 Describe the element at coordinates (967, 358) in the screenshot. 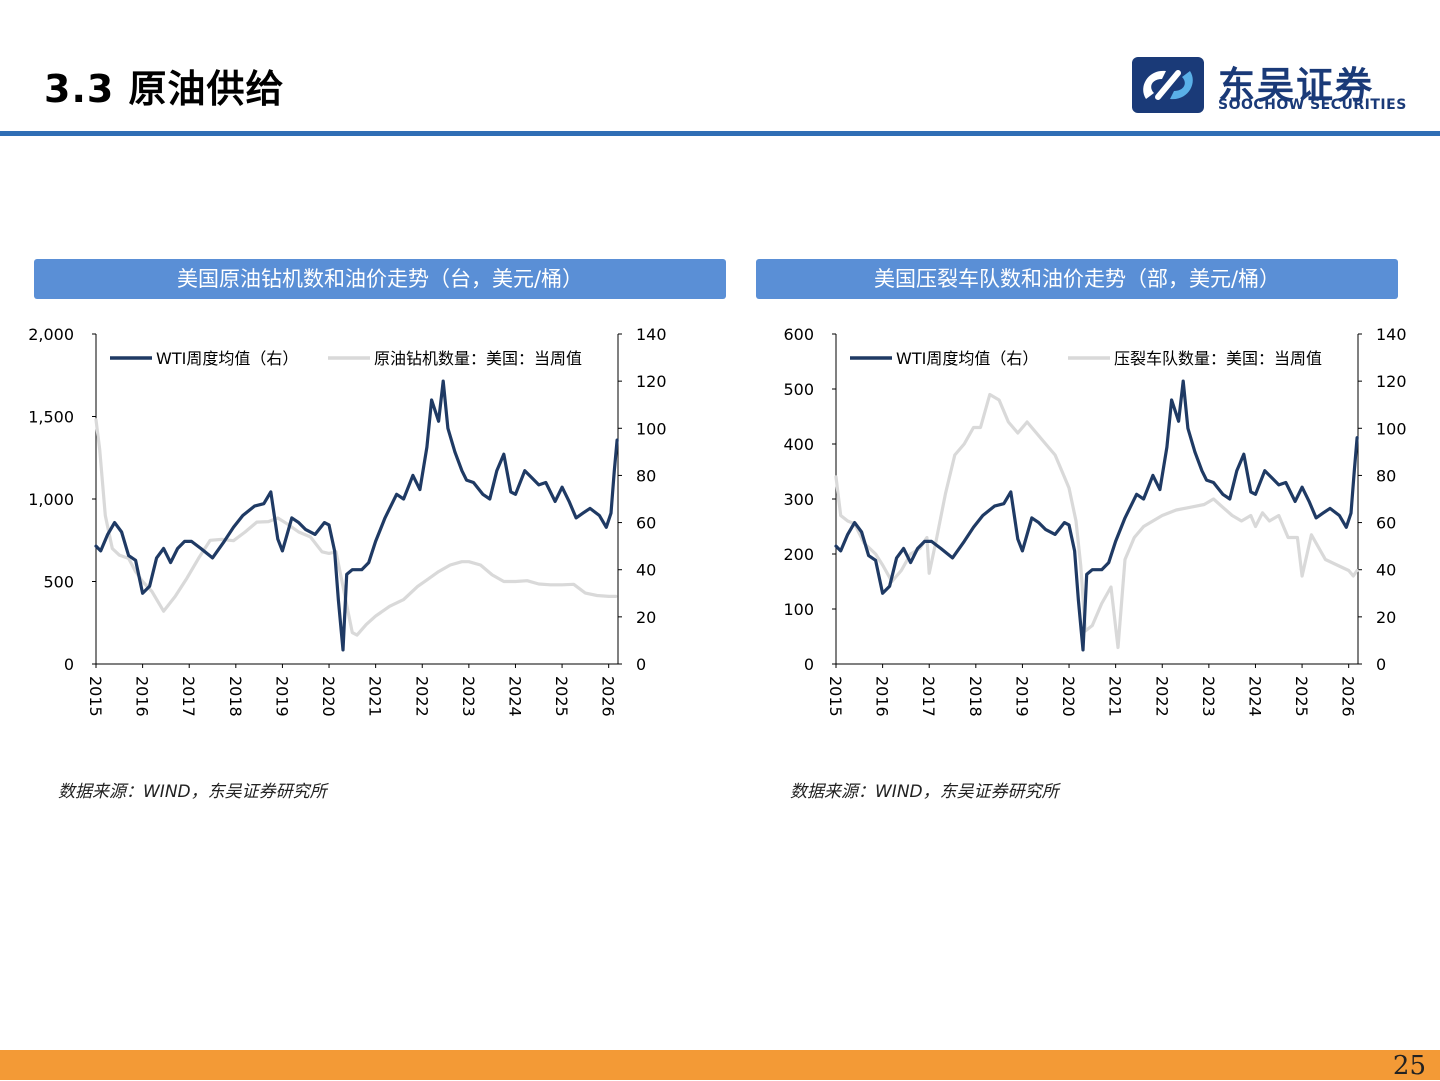

I see `chart-2-legend-label: WTI周度均值（右）` at that location.